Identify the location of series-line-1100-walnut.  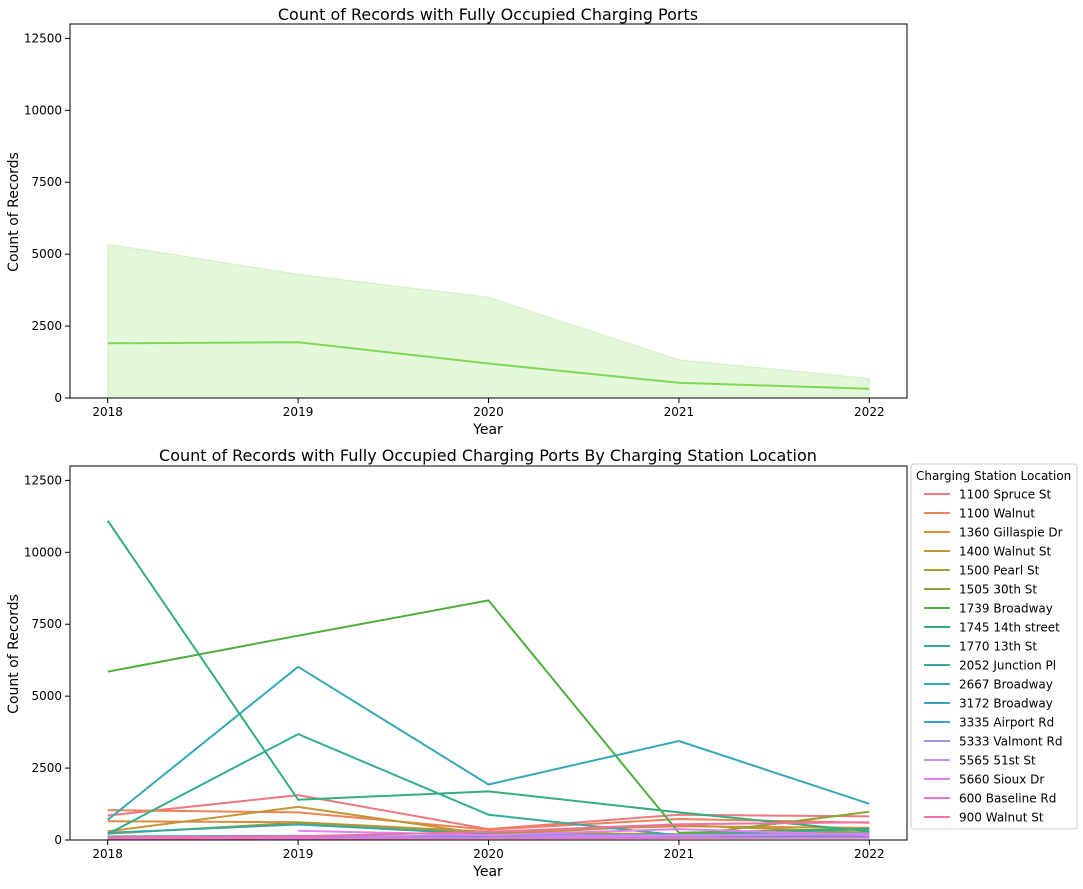
(488, 820).